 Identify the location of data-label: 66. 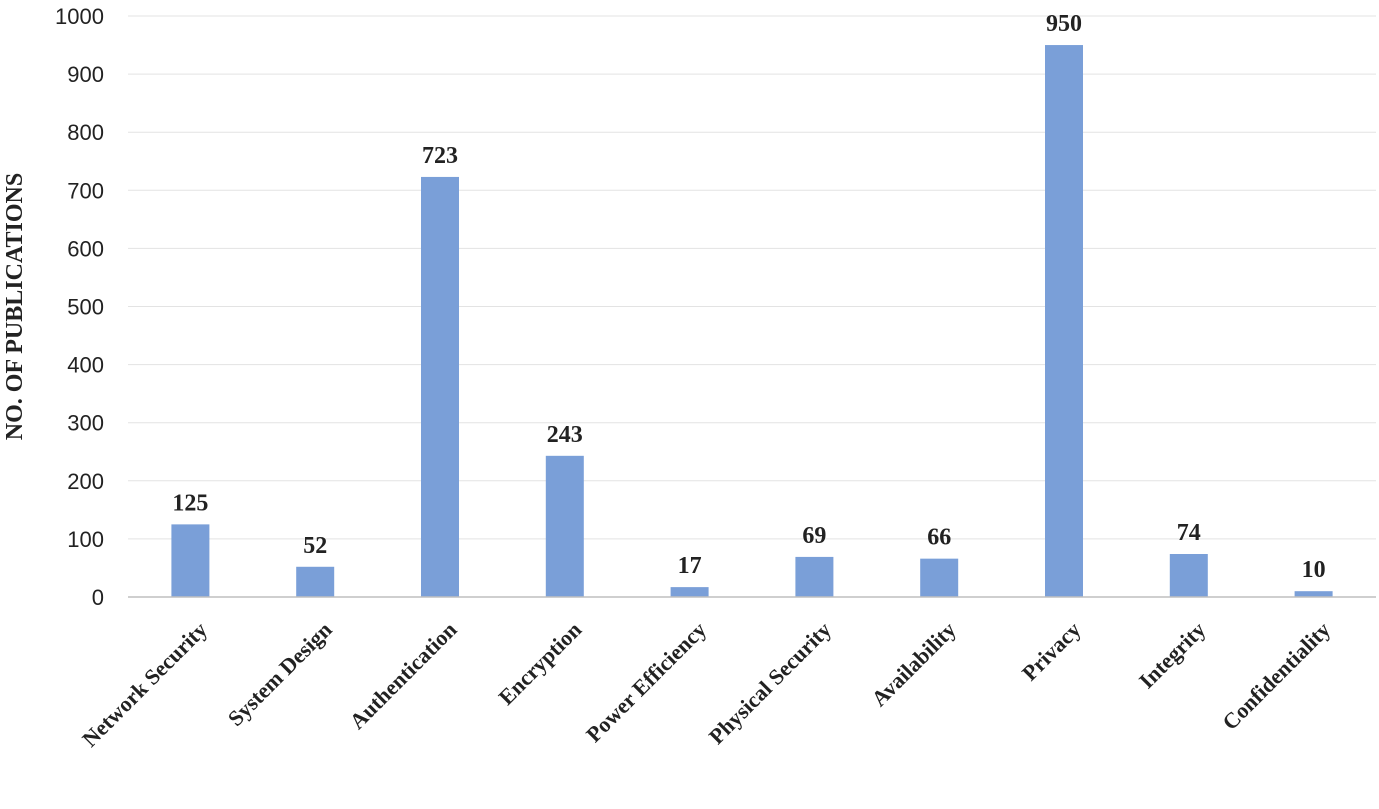
(939, 538).